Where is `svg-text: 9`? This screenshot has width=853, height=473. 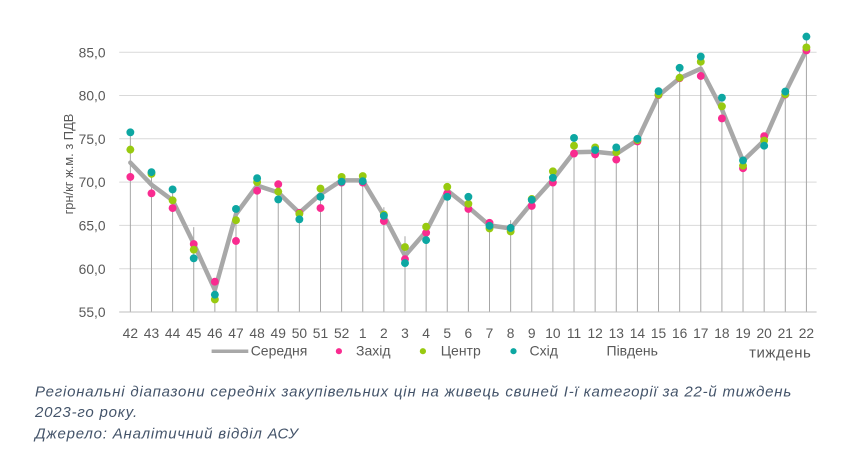
svg-text: 9 is located at coordinates (532, 333).